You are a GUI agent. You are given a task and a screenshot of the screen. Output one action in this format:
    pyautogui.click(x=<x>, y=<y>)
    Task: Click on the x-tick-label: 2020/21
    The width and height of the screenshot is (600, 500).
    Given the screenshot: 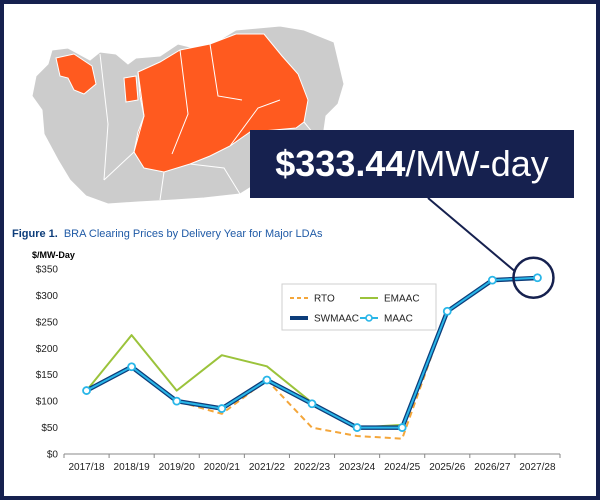 What is the action you would take?
    pyautogui.click(x=222, y=467)
    